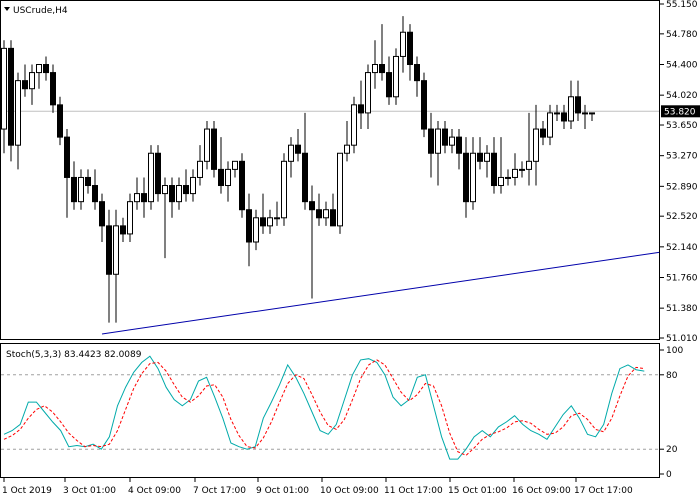 The image size is (700, 504). I want to click on price-tick-label: 54.780, so click(682, 35).